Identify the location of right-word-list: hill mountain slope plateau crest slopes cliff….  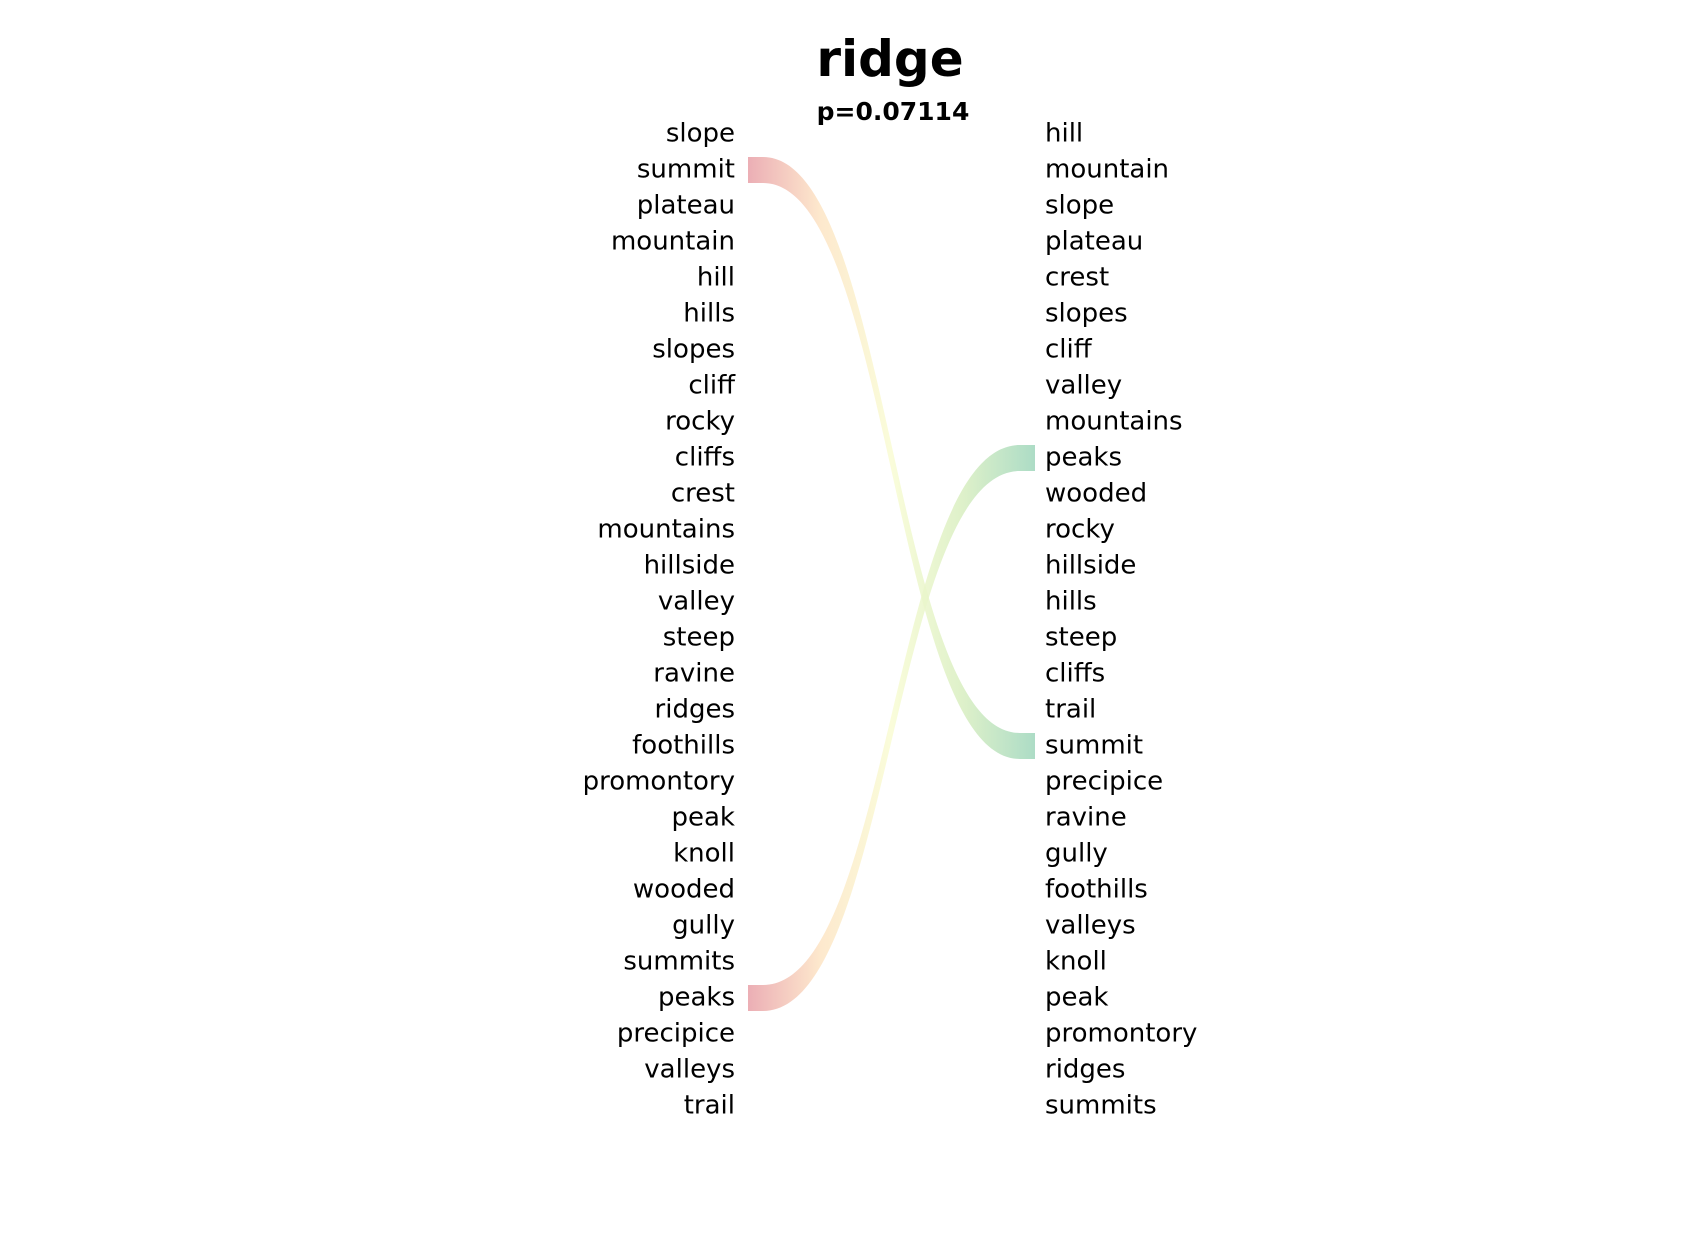
(1121, 620).